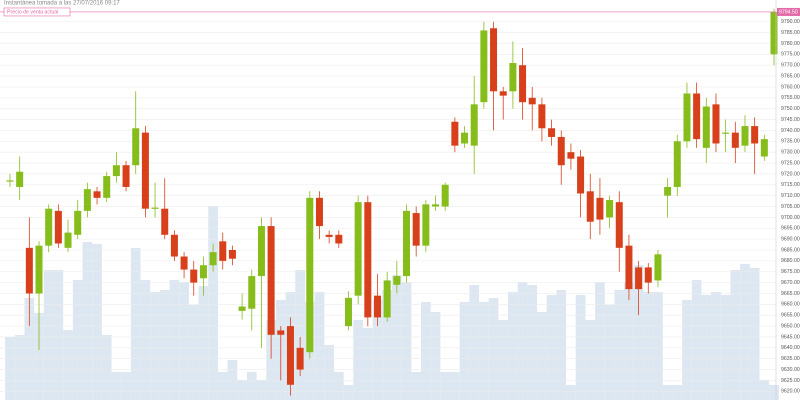  Describe the element at coordinates (790, 240) in the screenshot. I see `y-tick-label: 9690.00` at that location.